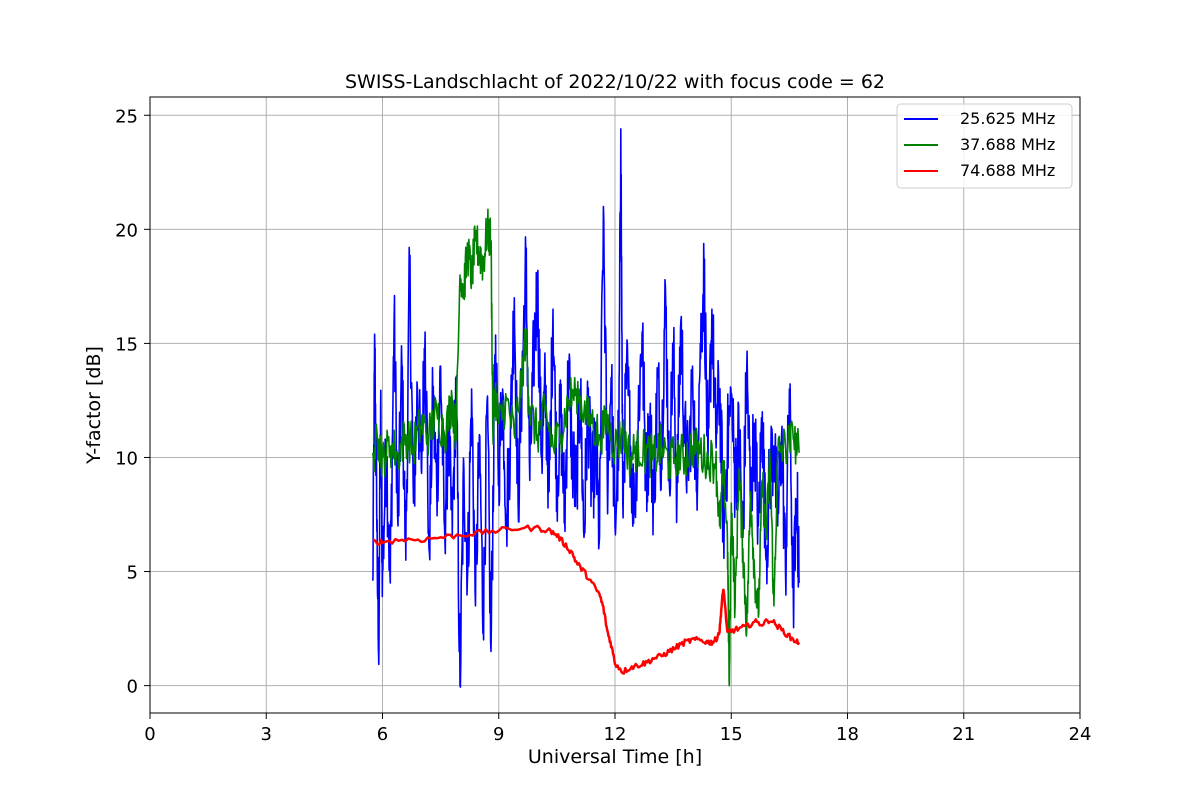  I want to click on x-tick-label: 15, so click(731, 734).